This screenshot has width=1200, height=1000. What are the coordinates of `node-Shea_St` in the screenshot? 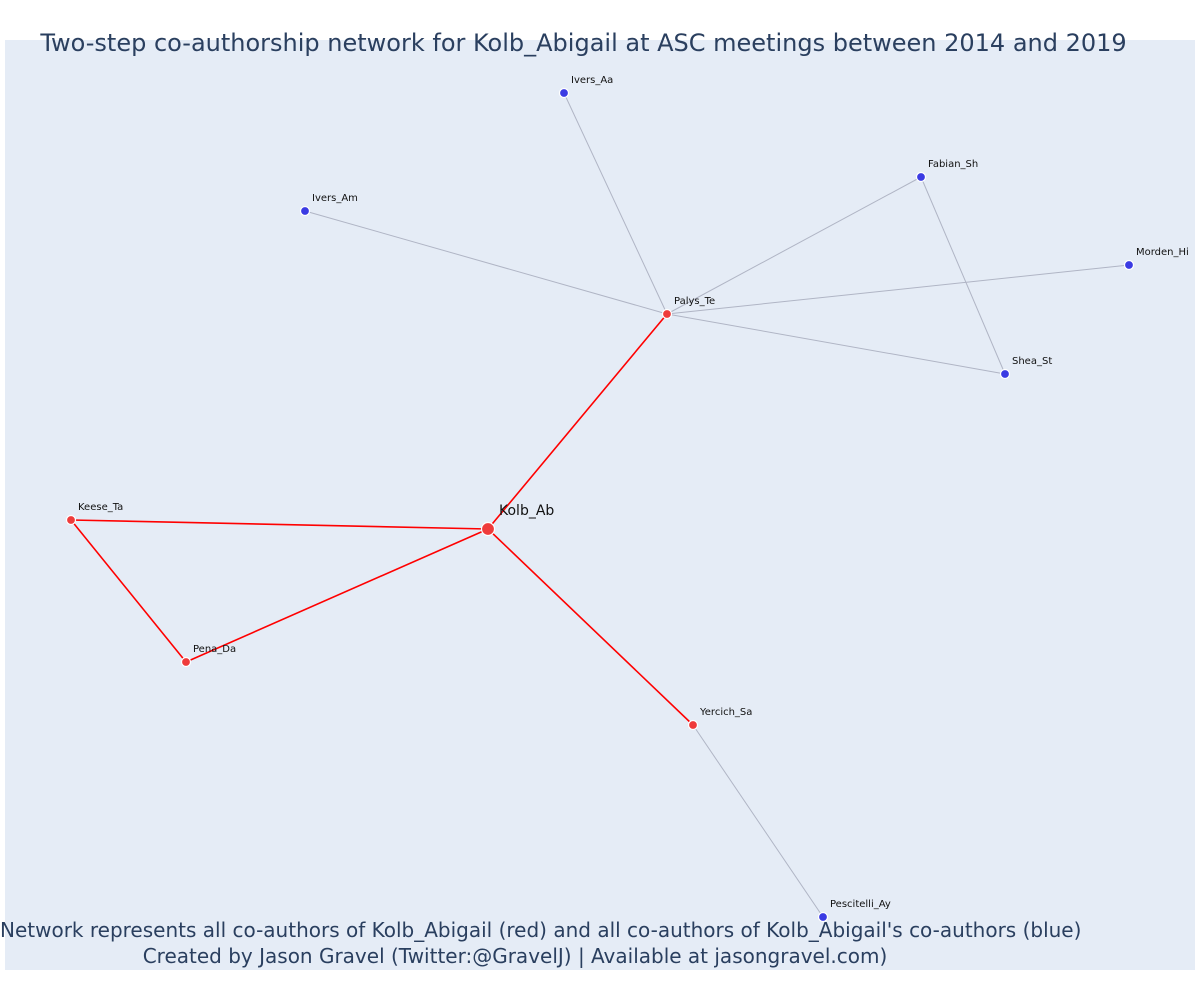 It's located at (1005, 374).